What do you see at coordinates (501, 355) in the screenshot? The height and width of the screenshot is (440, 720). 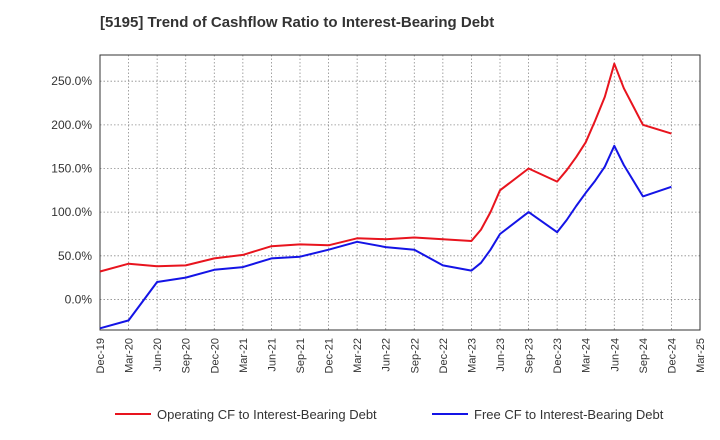 I see `x-tick-label: Jun-23` at bounding box center [501, 355].